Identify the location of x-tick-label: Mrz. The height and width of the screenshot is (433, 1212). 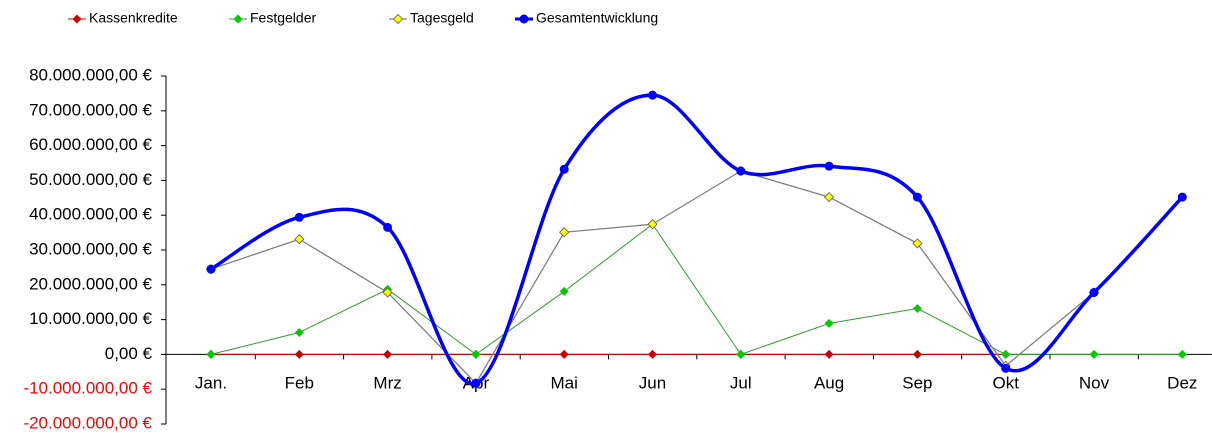
(387, 382).